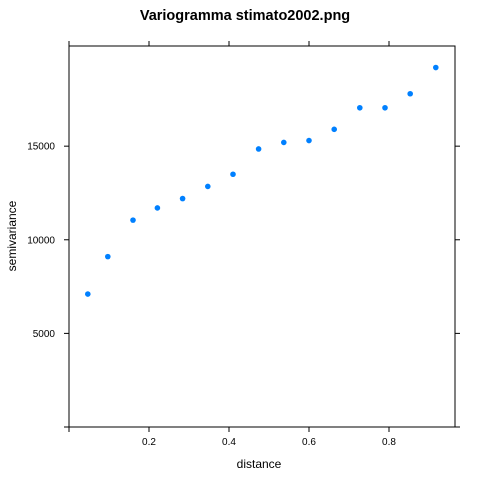 The image size is (480, 480). What do you see at coordinates (245, 16) in the screenshot?
I see `chart-title: Variogramma stimato2002.png` at bounding box center [245, 16].